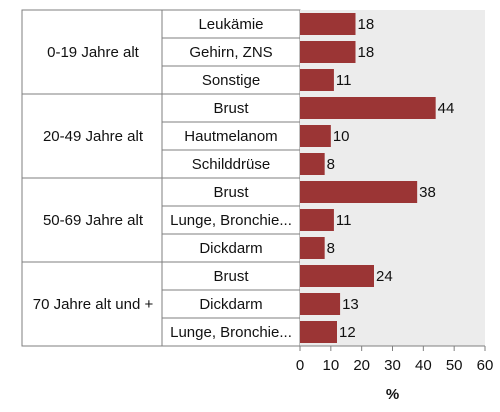 This screenshot has height=412, width=500. I want to click on category-label: Sonstige, so click(231, 80).